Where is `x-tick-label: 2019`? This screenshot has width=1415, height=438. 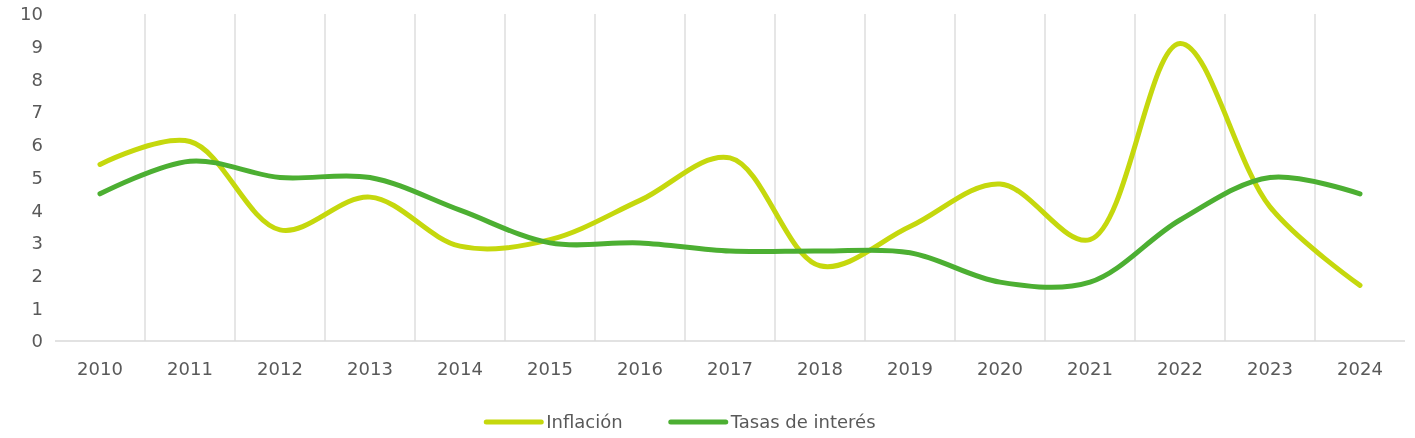 x-tick-label: 2019 is located at coordinates (910, 368).